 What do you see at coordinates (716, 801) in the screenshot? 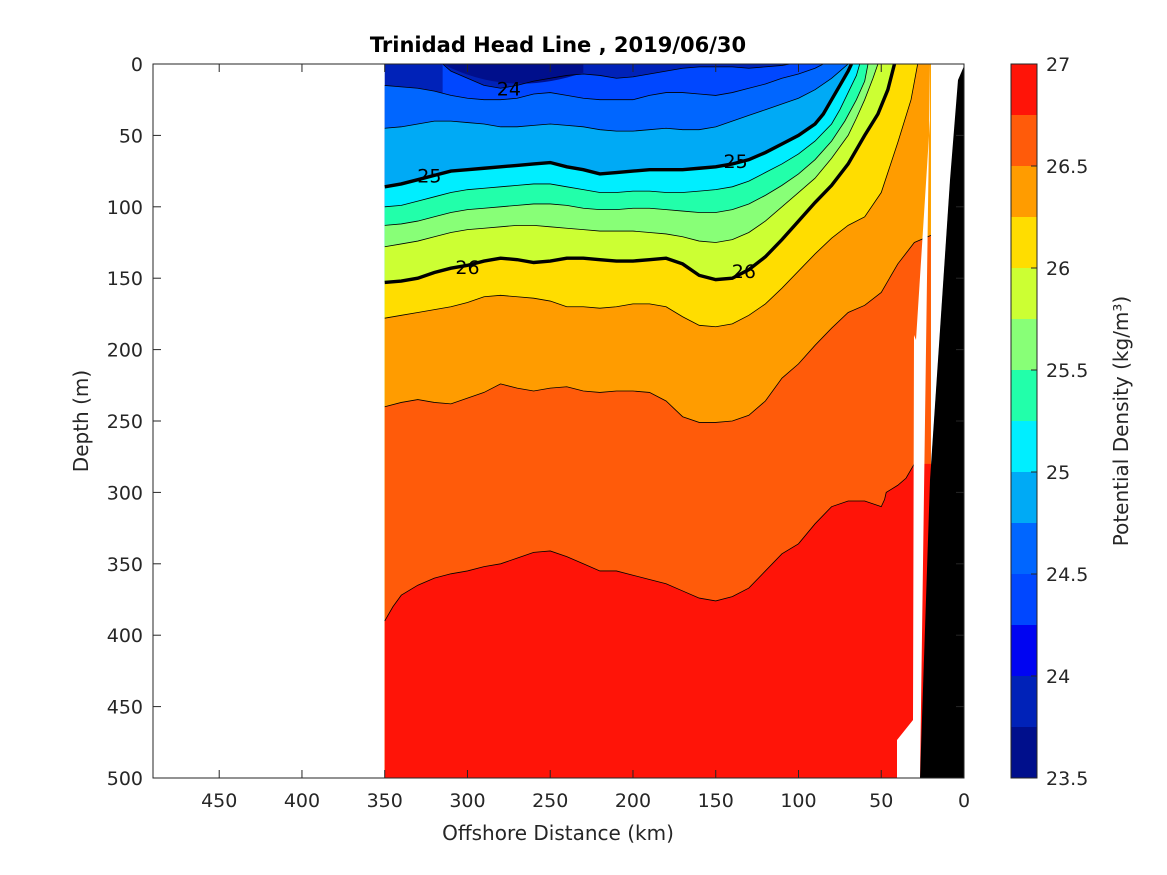
I see `x-tick-label: 150` at bounding box center [716, 801].